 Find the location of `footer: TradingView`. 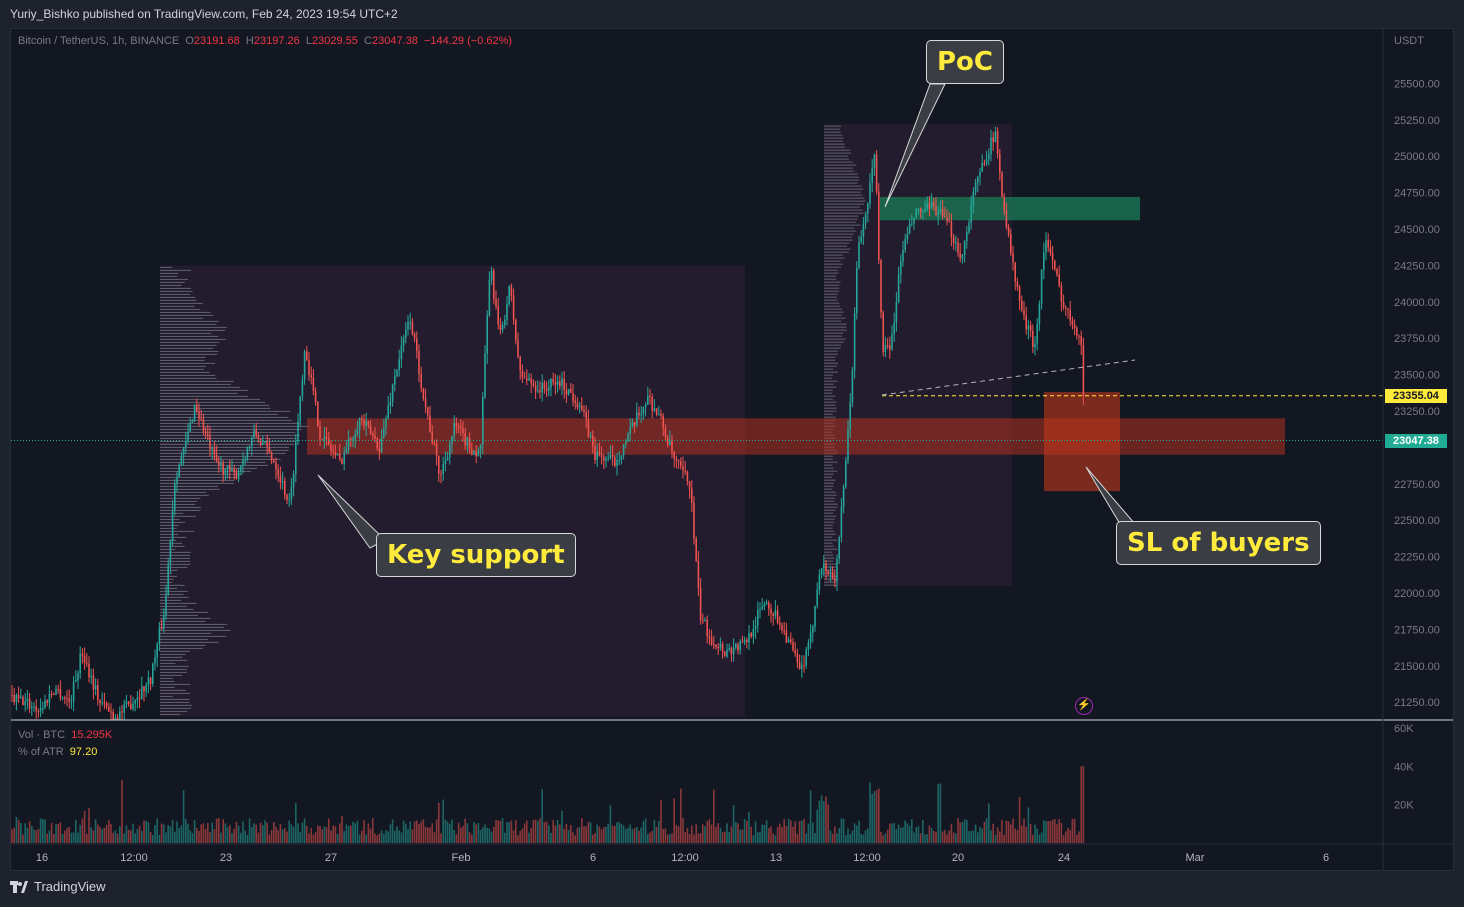

footer: TradingView is located at coordinates (58, 886).